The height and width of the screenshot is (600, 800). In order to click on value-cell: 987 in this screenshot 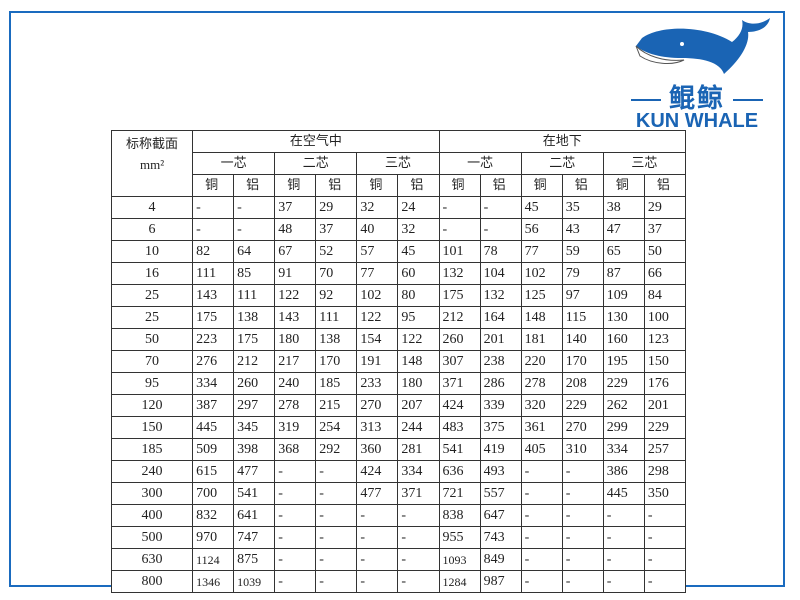, I will do `click(500, 581)`.